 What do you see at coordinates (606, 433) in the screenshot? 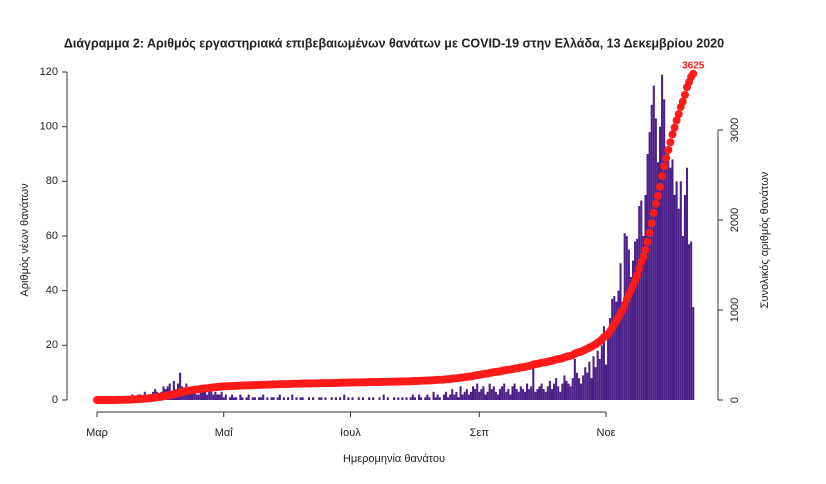
I see `x-tick-label: Νοε` at bounding box center [606, 433].